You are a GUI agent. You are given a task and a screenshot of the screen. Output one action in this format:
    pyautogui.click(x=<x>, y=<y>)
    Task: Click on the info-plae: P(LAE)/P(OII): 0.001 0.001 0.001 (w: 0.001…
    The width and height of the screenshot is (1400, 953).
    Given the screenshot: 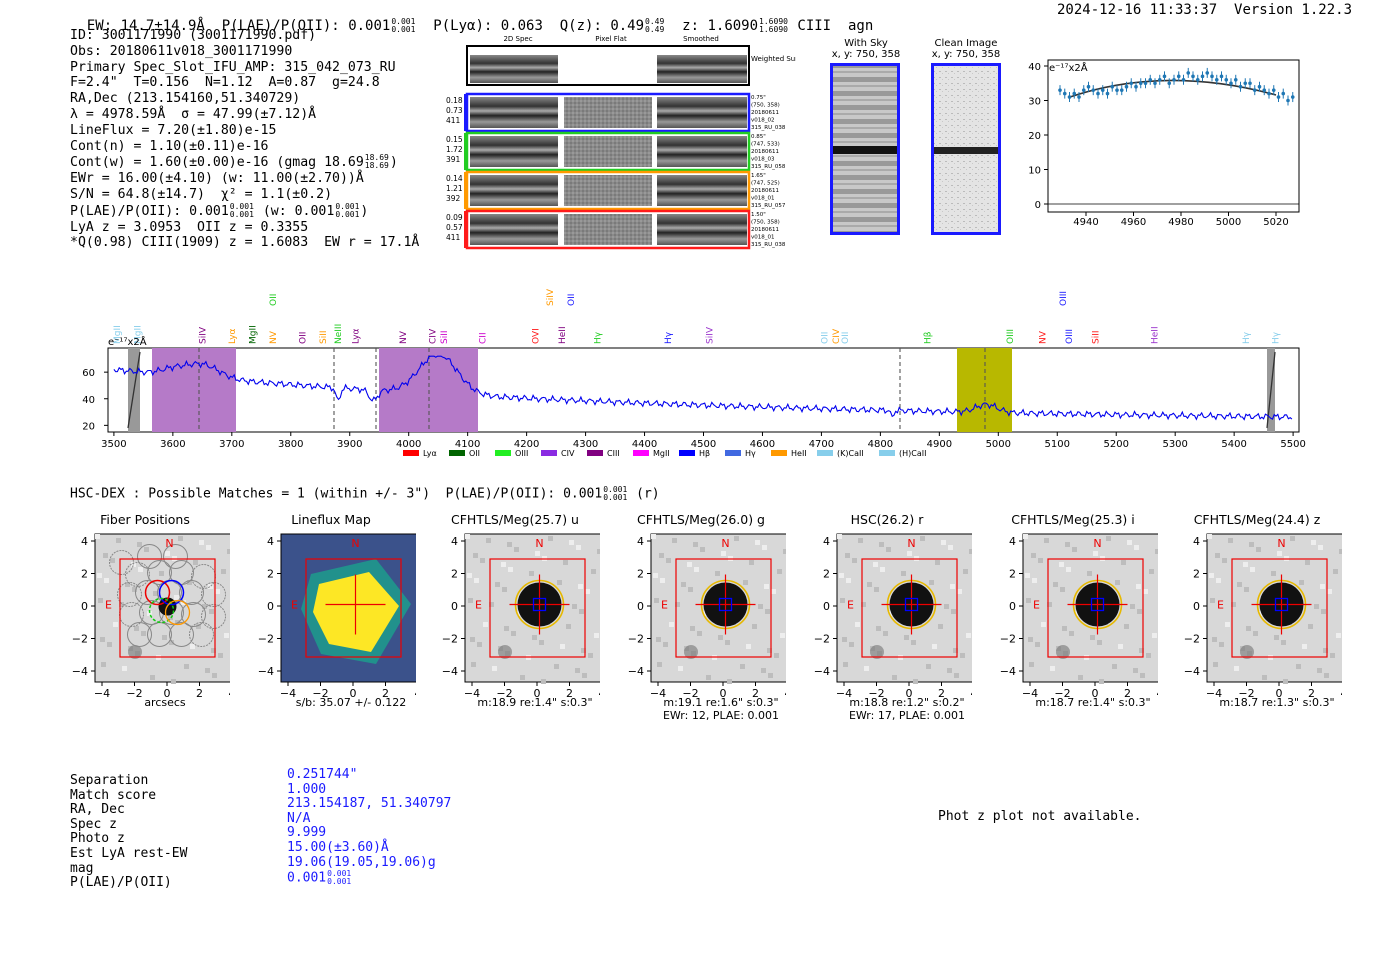 What is the action you would take?
    pyautogui.click(x=219, y=210)
    